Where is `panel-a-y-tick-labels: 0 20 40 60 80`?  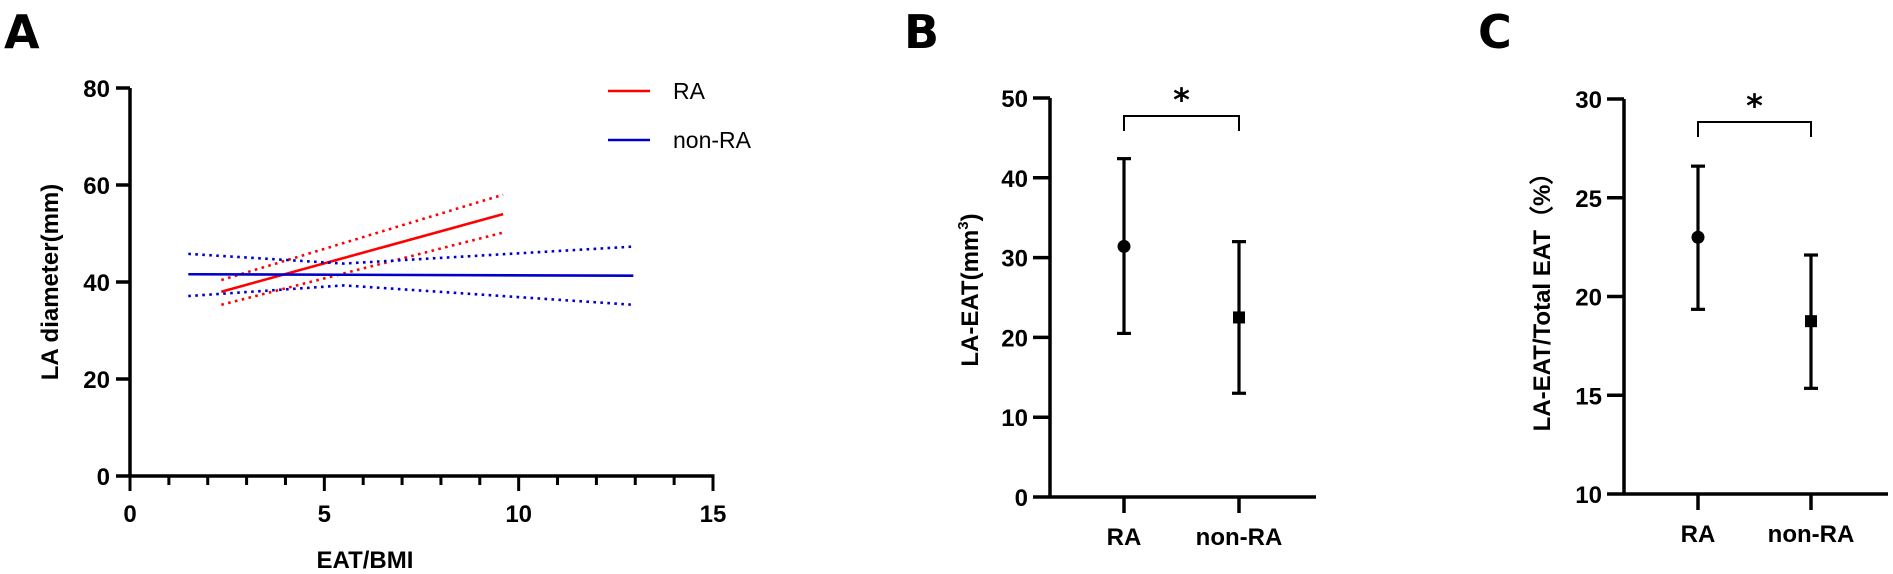 panel-a-y-tick-labels: 0 20 40 60 80 is located at coordinates (96, 283).